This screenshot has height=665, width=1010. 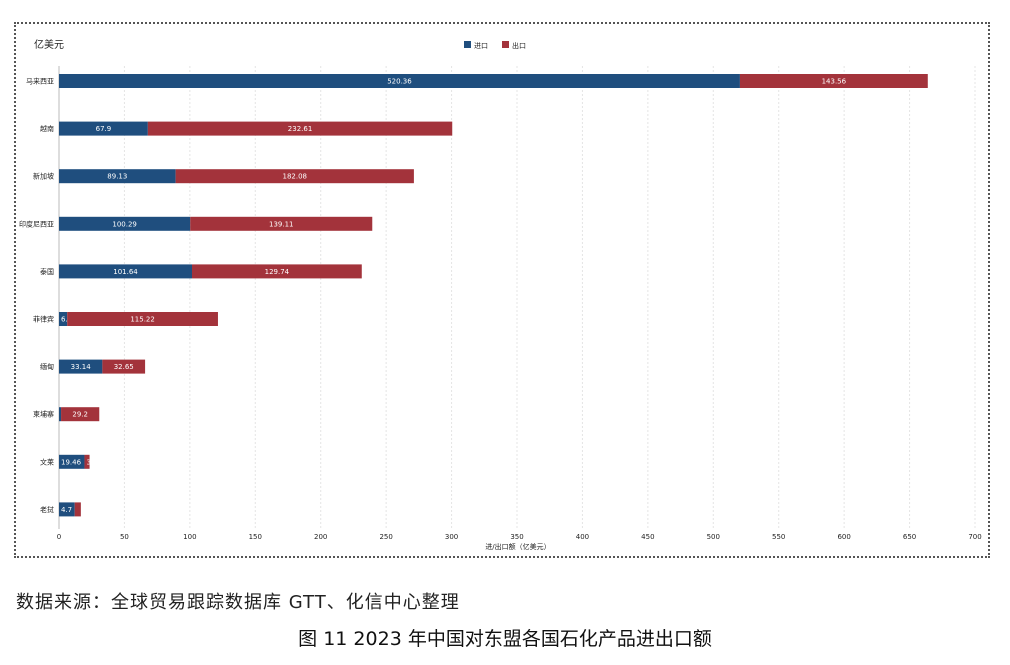 What do you see at coordinates (189, 537) in the screenshot?
I see `x-tick-100: 100` at bounding box center [189, 537].